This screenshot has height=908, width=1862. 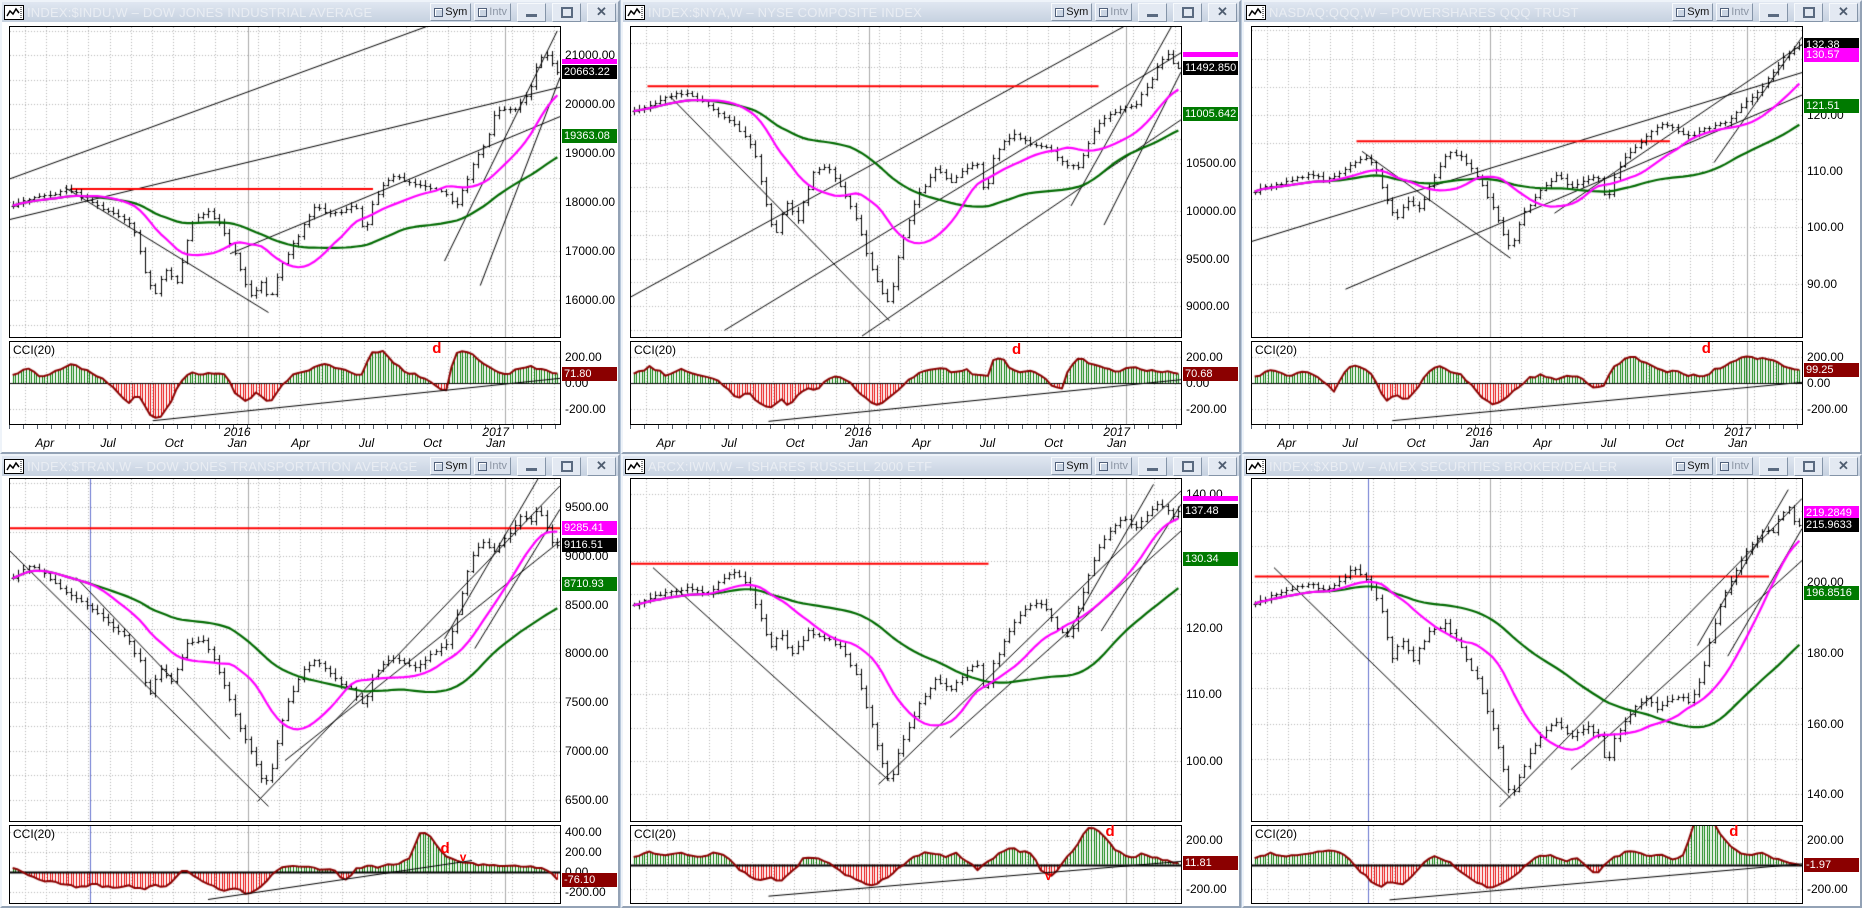 I want to click on time-axis-label: 2017 Jan, so click(x=496, y=437).